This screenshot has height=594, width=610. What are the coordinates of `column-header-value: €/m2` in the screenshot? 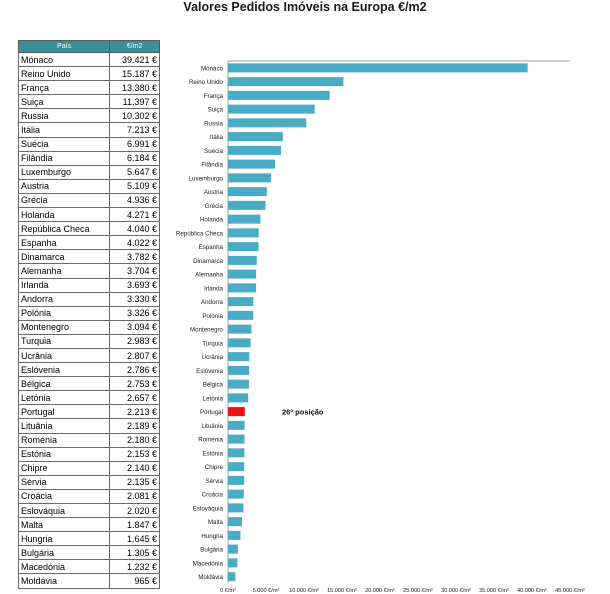 It's located at (134, 46).